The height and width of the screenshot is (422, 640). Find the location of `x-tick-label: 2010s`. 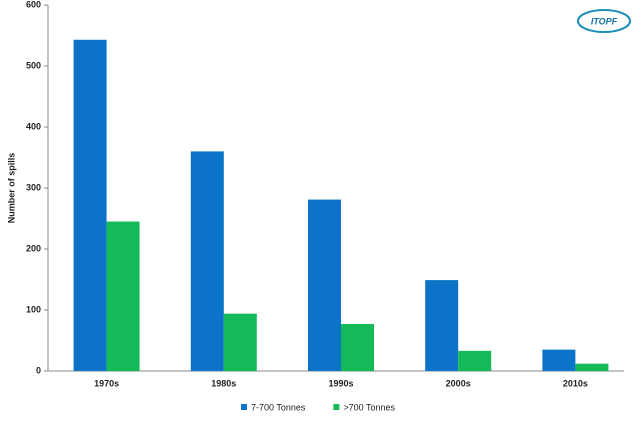

x-tick-label: 2010s is located at coordinates (575, 383).